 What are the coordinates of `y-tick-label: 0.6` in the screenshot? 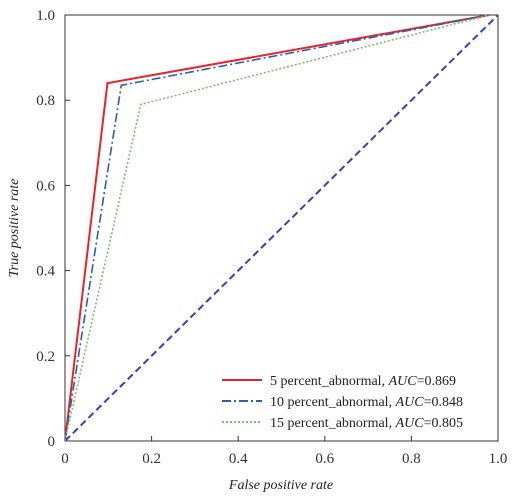 It's located at (45, 186).